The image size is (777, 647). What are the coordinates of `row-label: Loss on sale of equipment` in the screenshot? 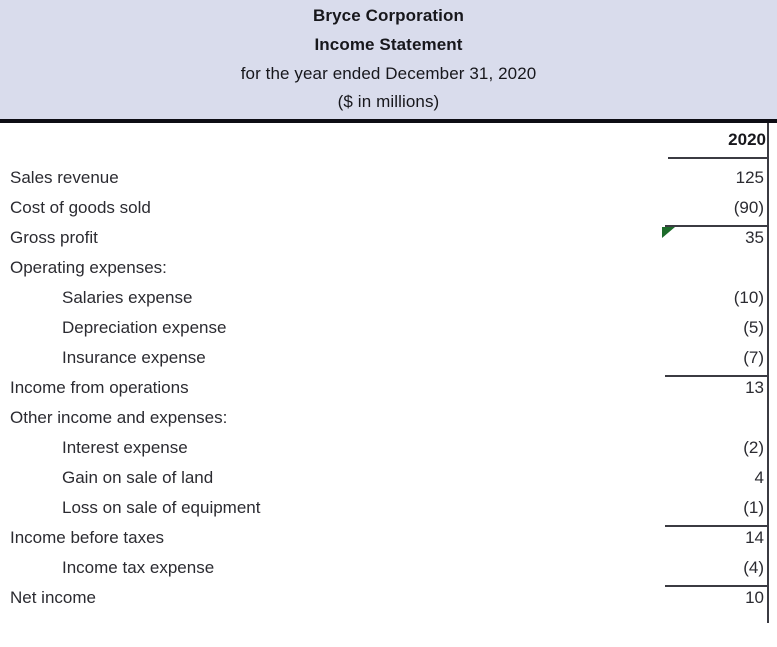 It's located at (161, 507).